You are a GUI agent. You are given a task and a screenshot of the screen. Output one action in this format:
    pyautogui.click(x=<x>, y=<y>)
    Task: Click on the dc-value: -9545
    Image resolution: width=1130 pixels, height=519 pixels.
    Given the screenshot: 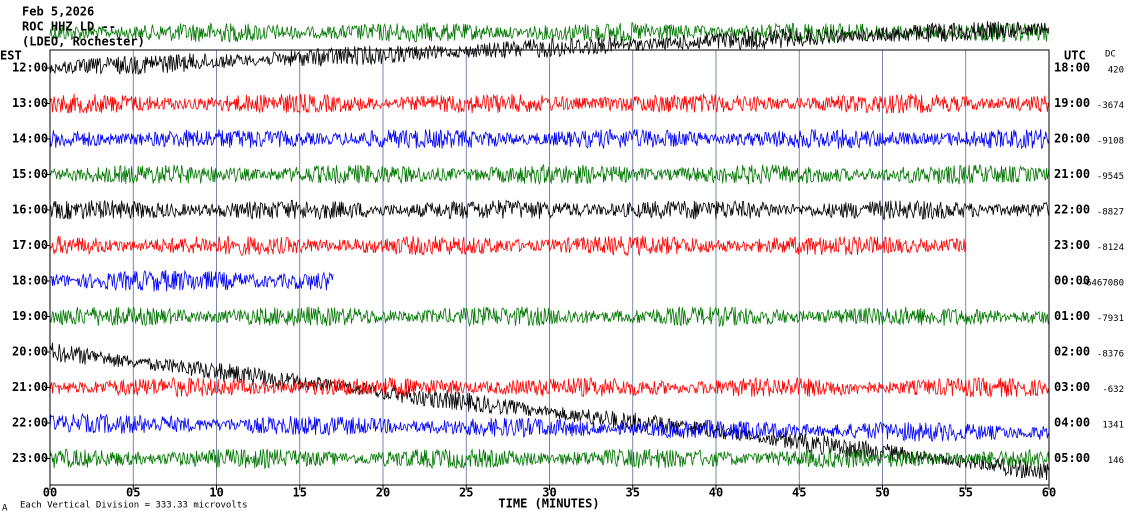 What is the action you would take?
    pyautogui.click(x=1110, y=177)
    